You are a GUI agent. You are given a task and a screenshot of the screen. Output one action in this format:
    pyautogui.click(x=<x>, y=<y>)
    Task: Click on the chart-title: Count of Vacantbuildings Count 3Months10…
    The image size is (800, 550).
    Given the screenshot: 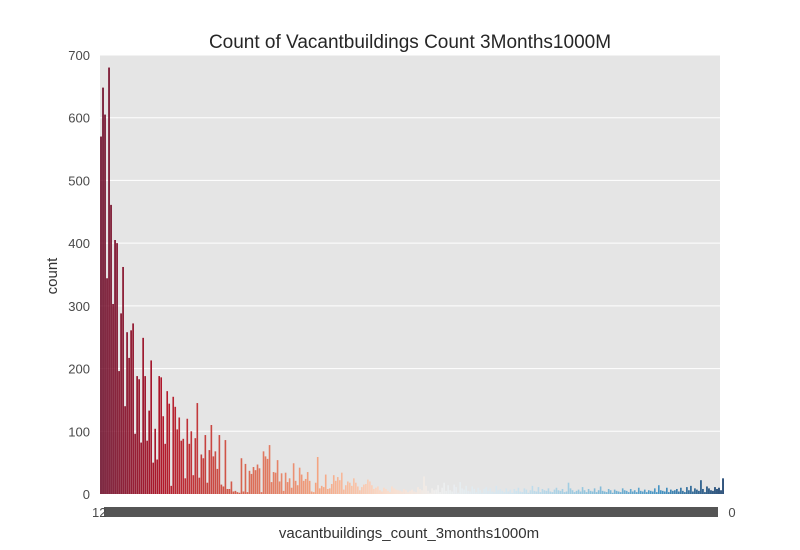 What is the action you would take?
    pyautogui.click(x=410, y=42)
    